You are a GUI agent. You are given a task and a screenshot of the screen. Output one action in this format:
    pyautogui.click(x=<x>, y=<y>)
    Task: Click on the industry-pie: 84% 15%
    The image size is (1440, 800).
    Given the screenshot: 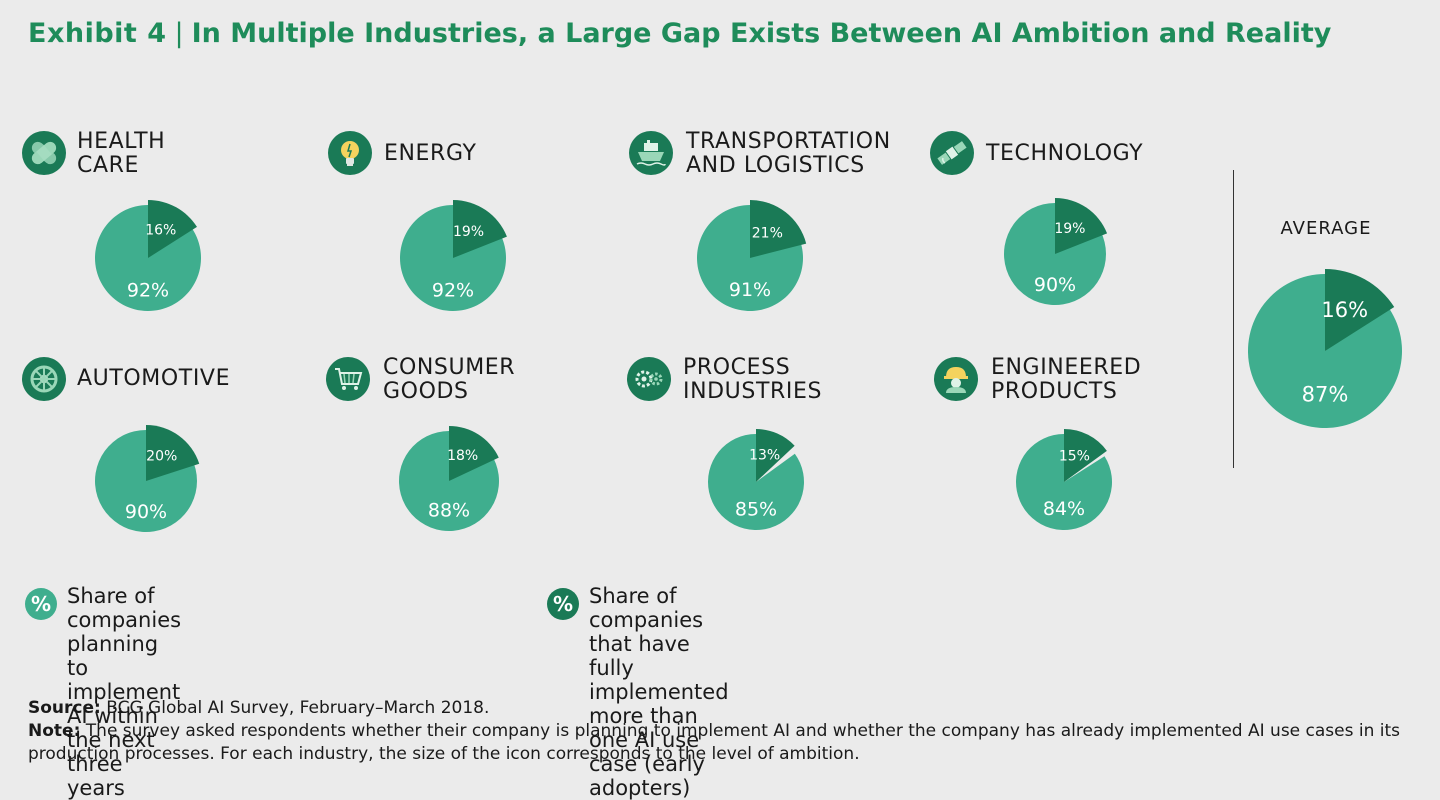 What is the action you would take?
    pyautogui.click(x=1064, y=479)
    